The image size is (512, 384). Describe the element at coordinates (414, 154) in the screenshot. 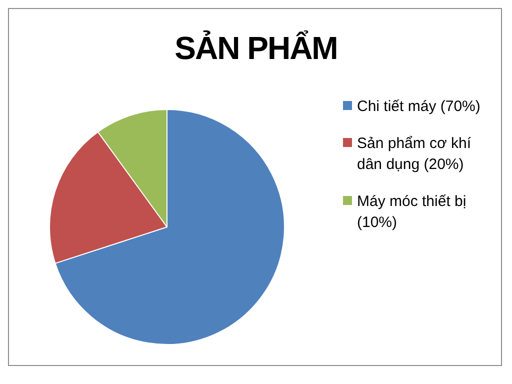

I see `legend-label: Sản phẩm cơ khí dân dụng (20%)` at that location.